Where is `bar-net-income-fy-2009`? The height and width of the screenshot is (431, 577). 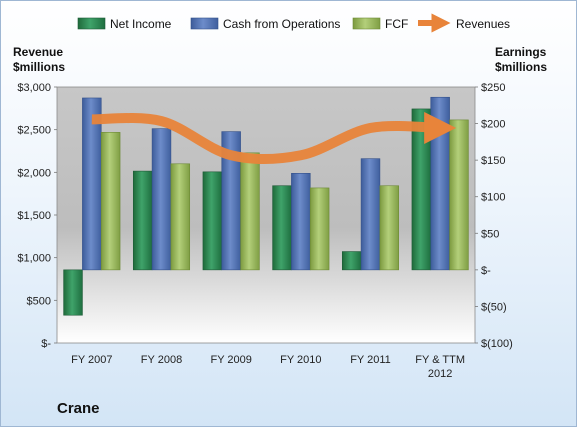 bar-net-income-fy-2009 is located at coordinates (212, 221).